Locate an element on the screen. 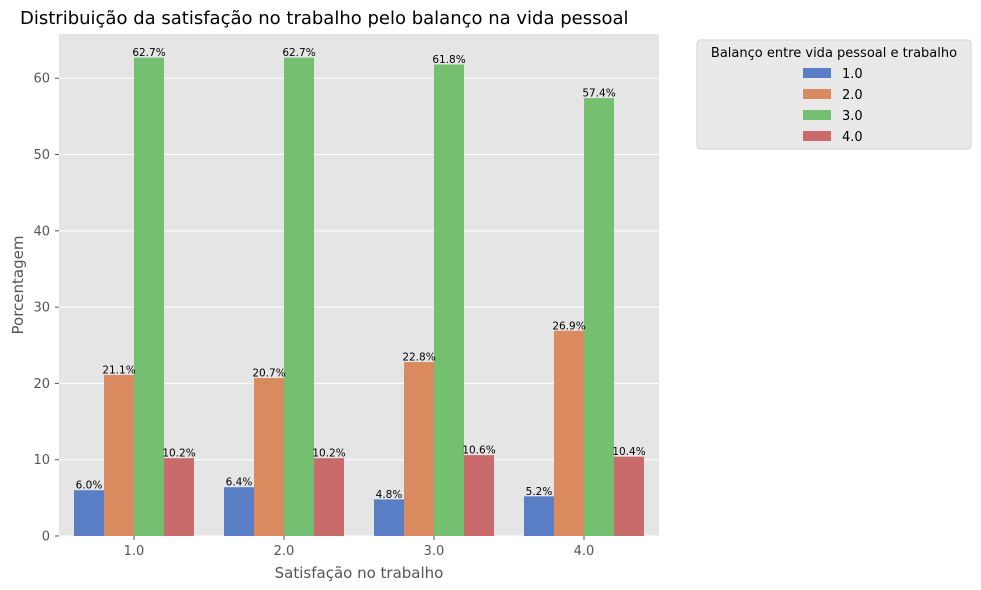 This screenshot has width=981, height=590. bar-value-label: 10.4% is located at coordinates (628, 452).